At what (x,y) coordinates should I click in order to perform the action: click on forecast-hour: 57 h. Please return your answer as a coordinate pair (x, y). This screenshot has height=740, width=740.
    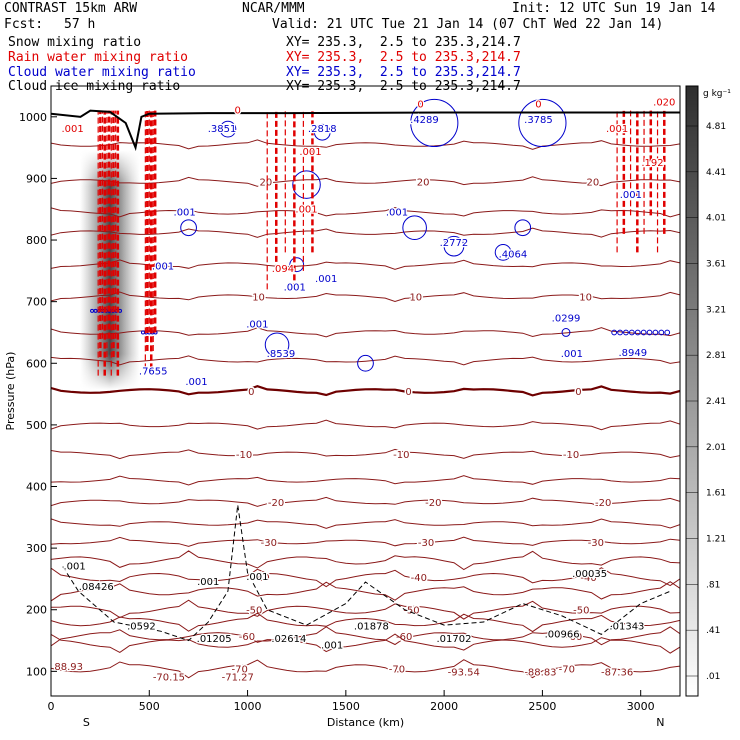
    Looking at the image, I should click on (80, 24).